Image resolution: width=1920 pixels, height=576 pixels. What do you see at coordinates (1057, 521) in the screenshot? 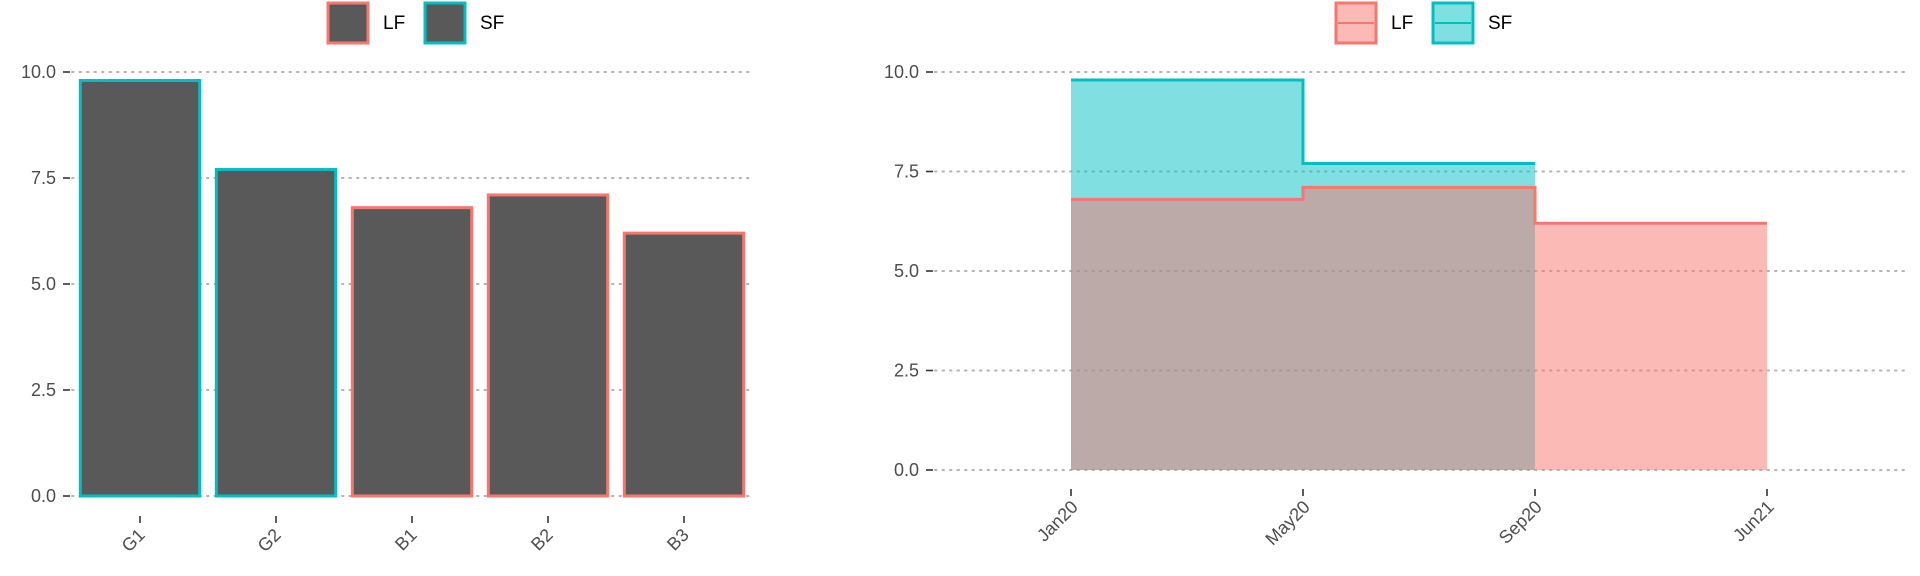
I see `area-chart-x-tick-label: Jan20` at bounding box center [1057, 521].